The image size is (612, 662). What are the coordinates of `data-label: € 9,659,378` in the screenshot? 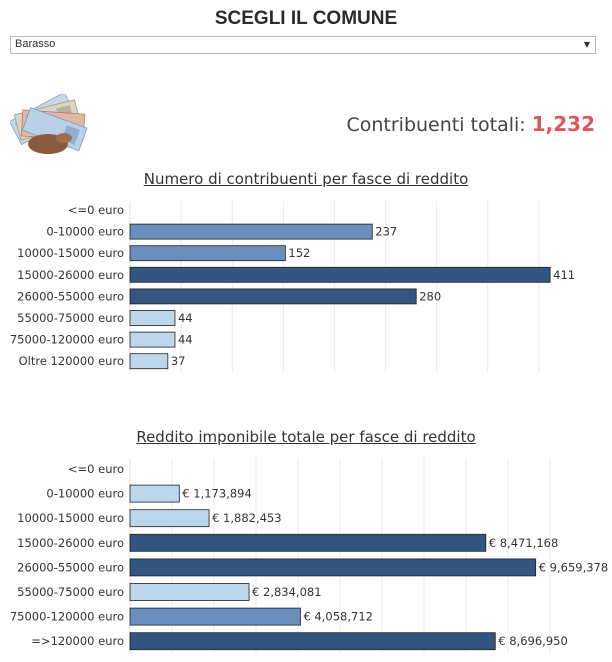 It's located at (574, 567).